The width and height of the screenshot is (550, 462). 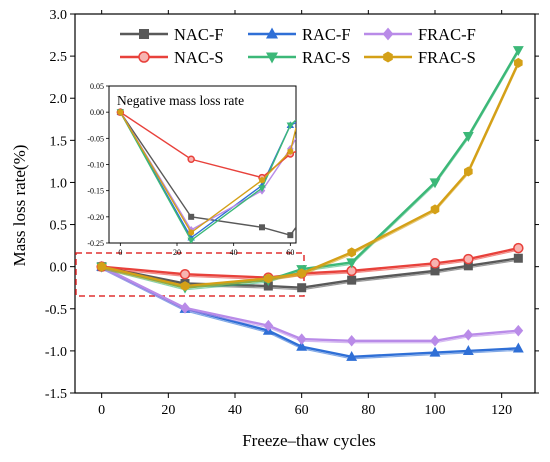 What do you see at coordinates (59, 268) in the screenshot?
I see `y-tick-label: 0.0` at bounding box center [59, 268].